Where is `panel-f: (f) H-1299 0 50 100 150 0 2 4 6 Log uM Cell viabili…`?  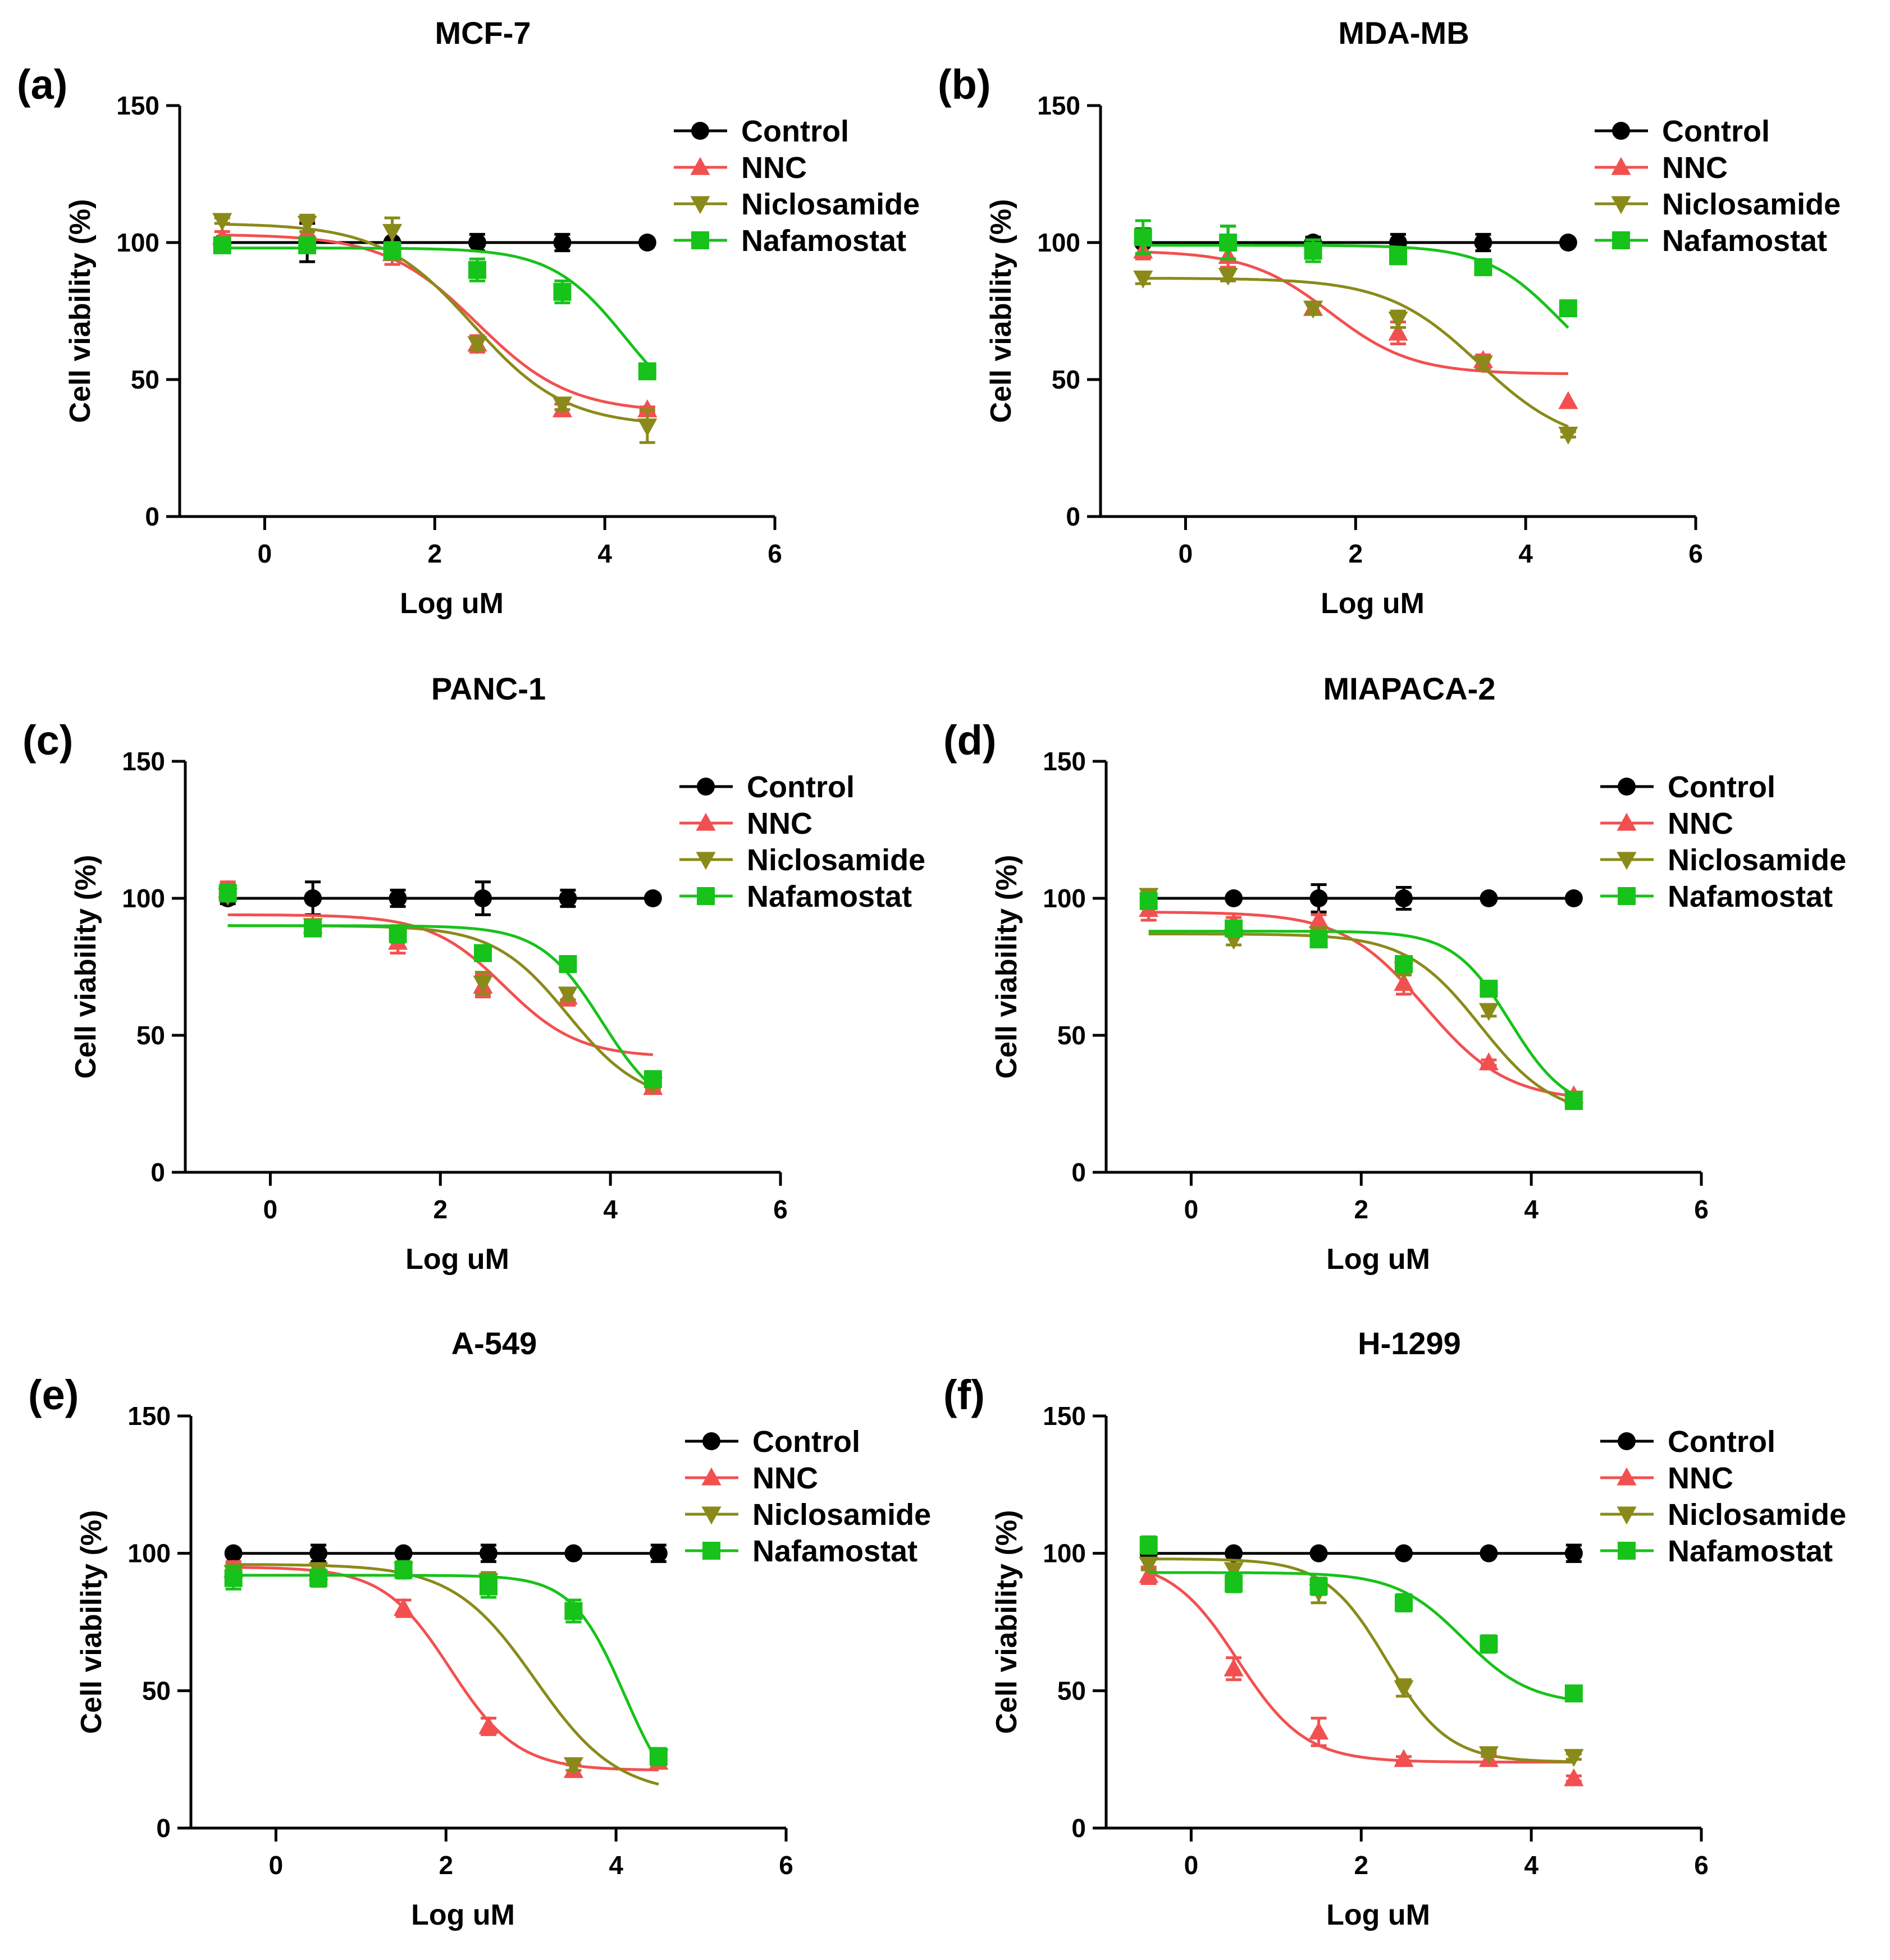
panel-f: (f) H-1299 0 50 100 150 0 2 4 6 Log uM Cell viabili… is located at coordinates (1394, 1628).